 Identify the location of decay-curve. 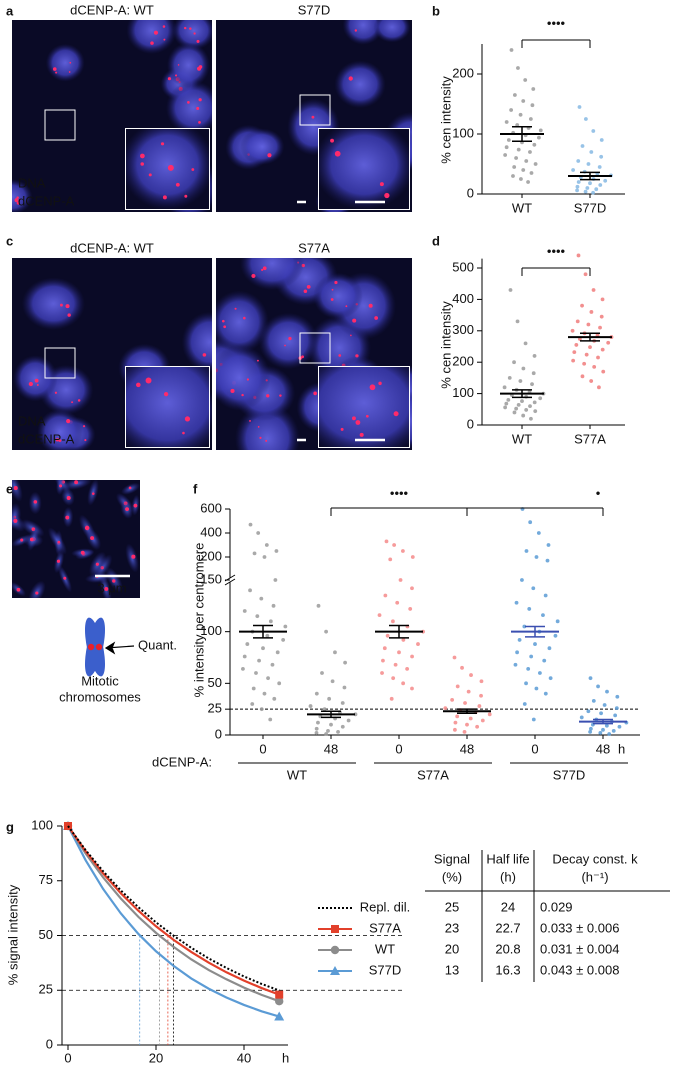
(173, 921).